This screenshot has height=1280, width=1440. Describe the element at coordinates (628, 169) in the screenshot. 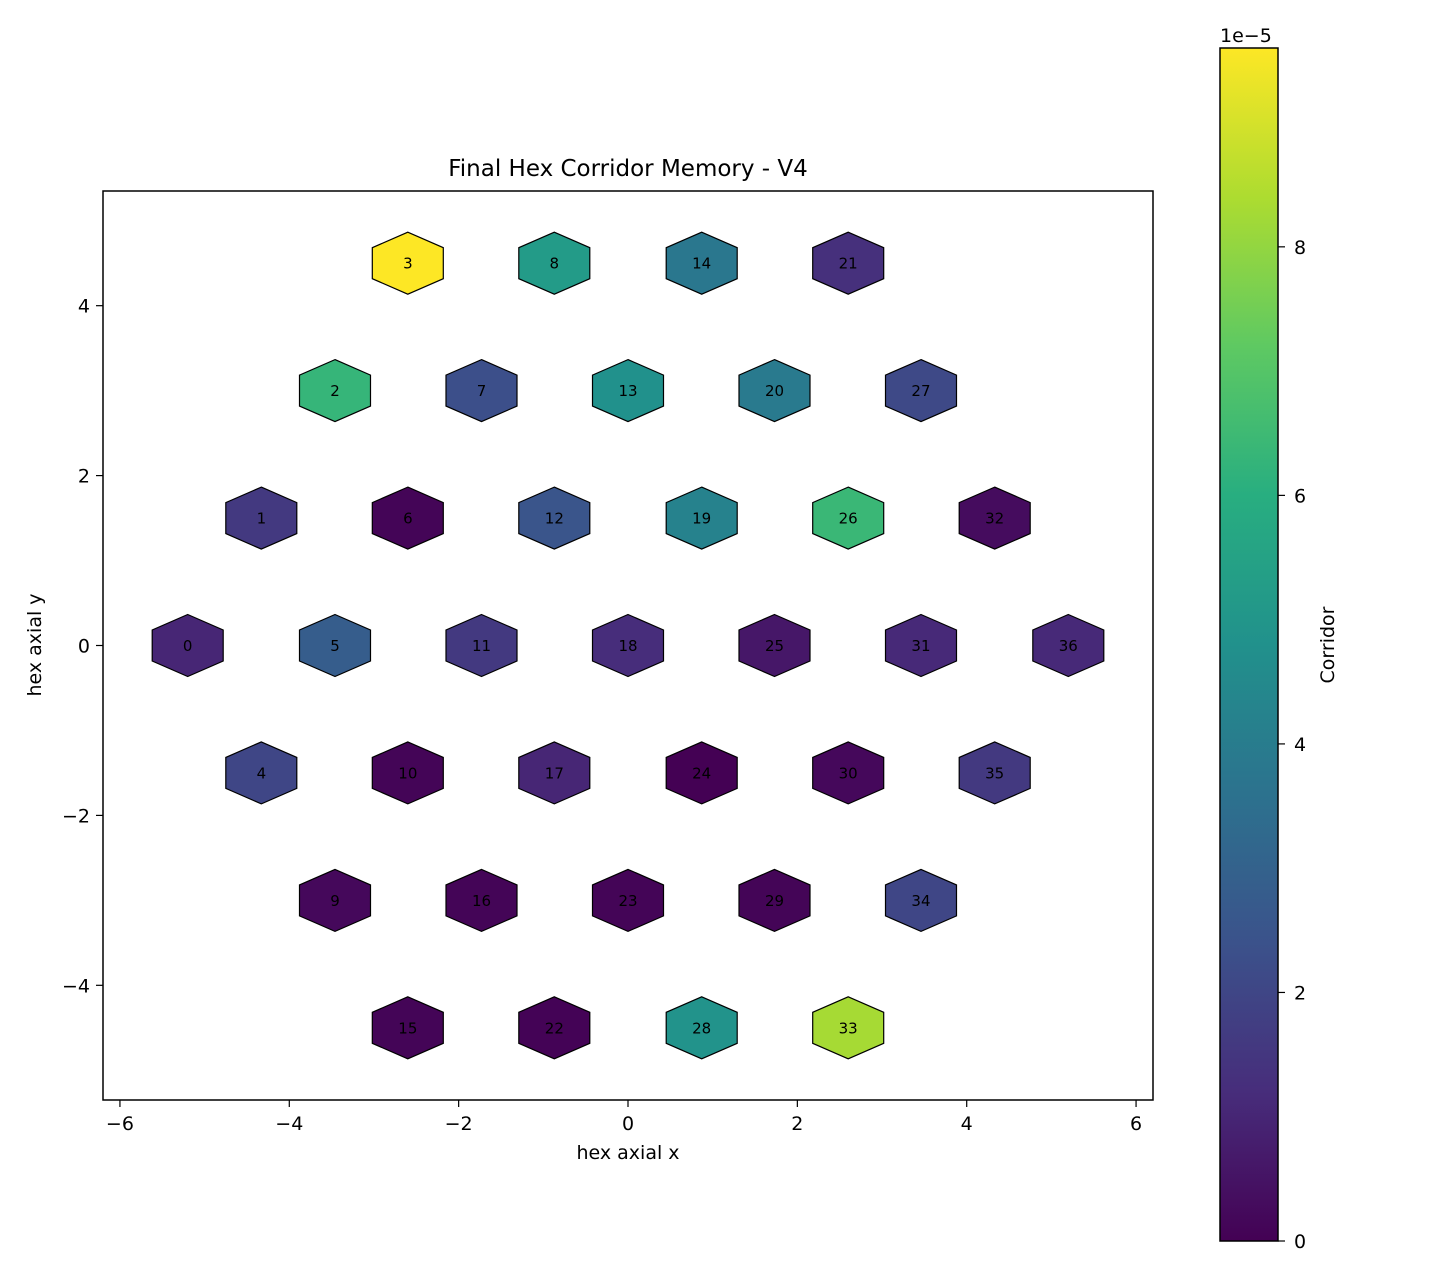

I see `chart-title: Final Hex Corridor Memory - V4` at that location.